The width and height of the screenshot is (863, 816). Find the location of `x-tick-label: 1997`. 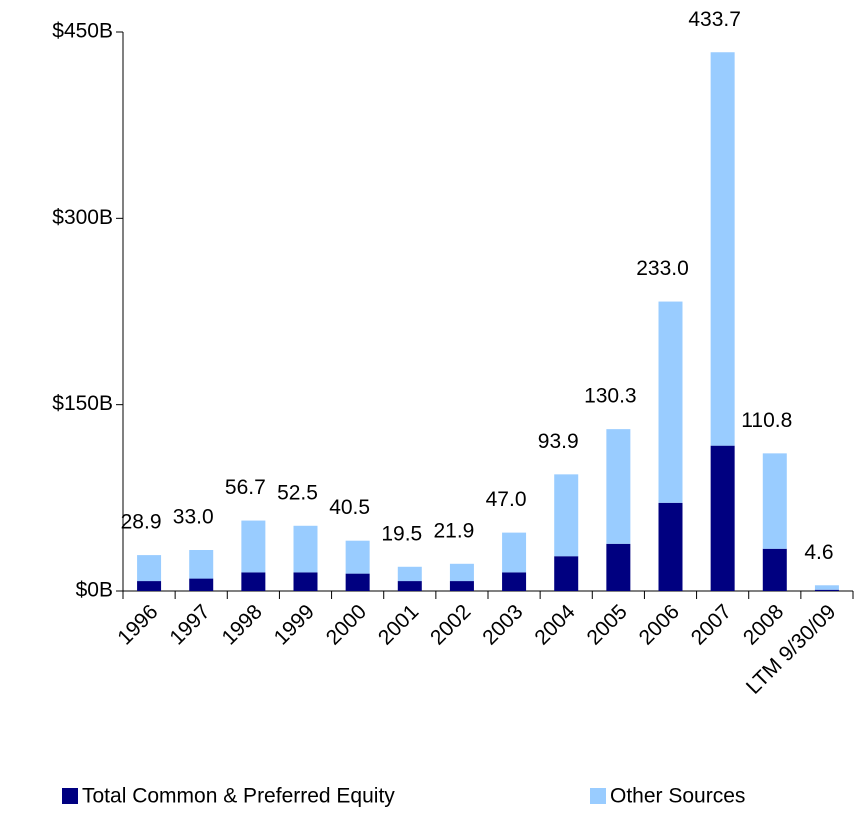

x-tick-label: 1997 is located at coordinates (189, 624).